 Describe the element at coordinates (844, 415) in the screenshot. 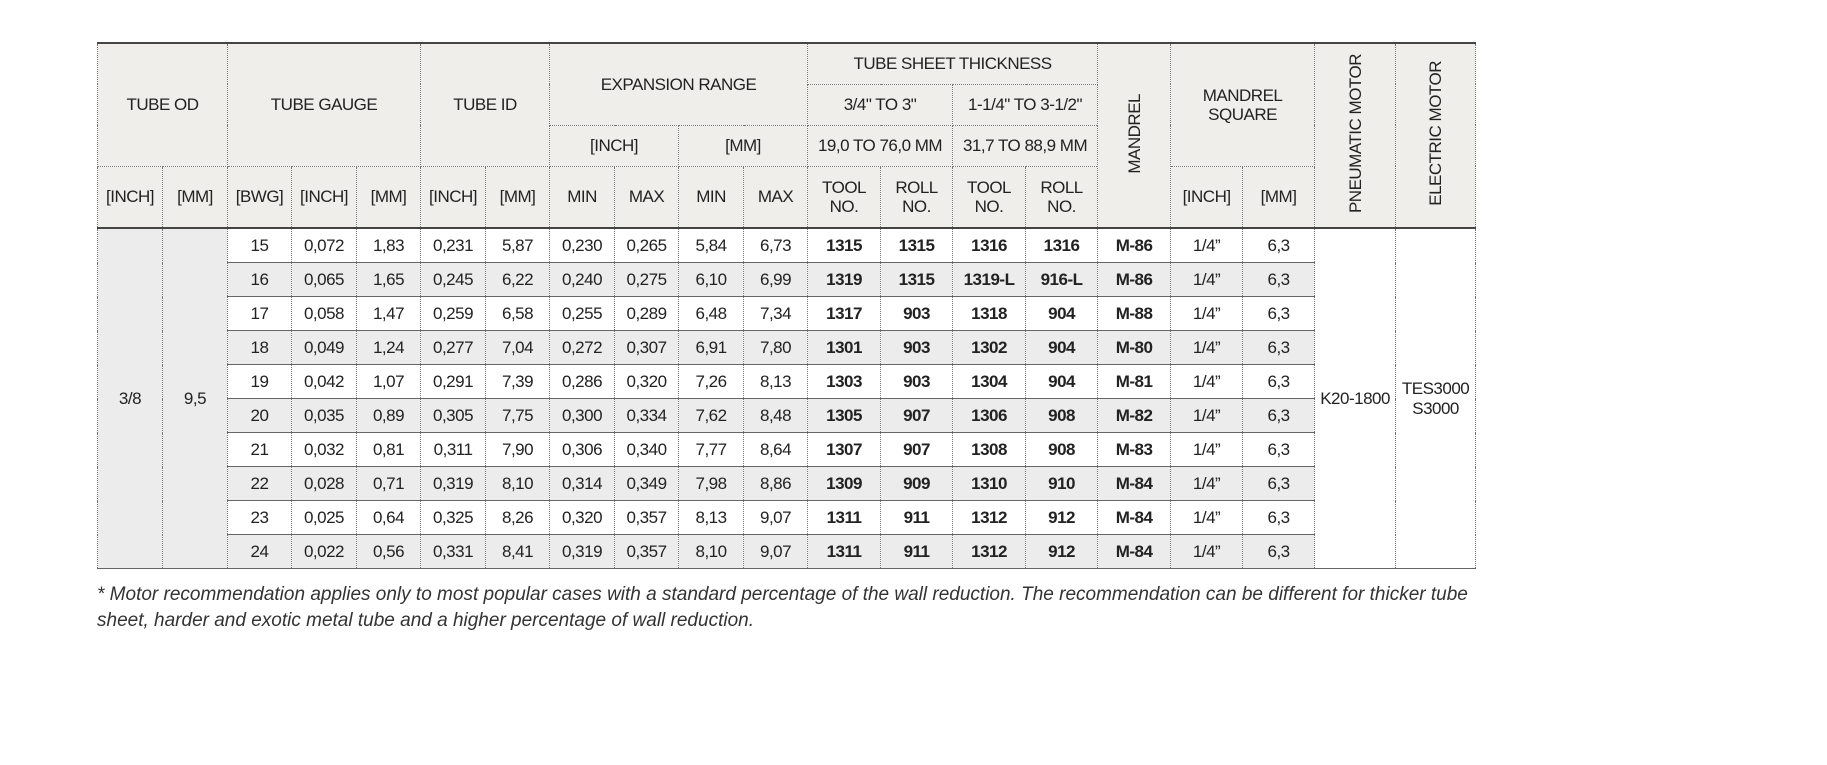

I see `data-cell: 1305` at that location.